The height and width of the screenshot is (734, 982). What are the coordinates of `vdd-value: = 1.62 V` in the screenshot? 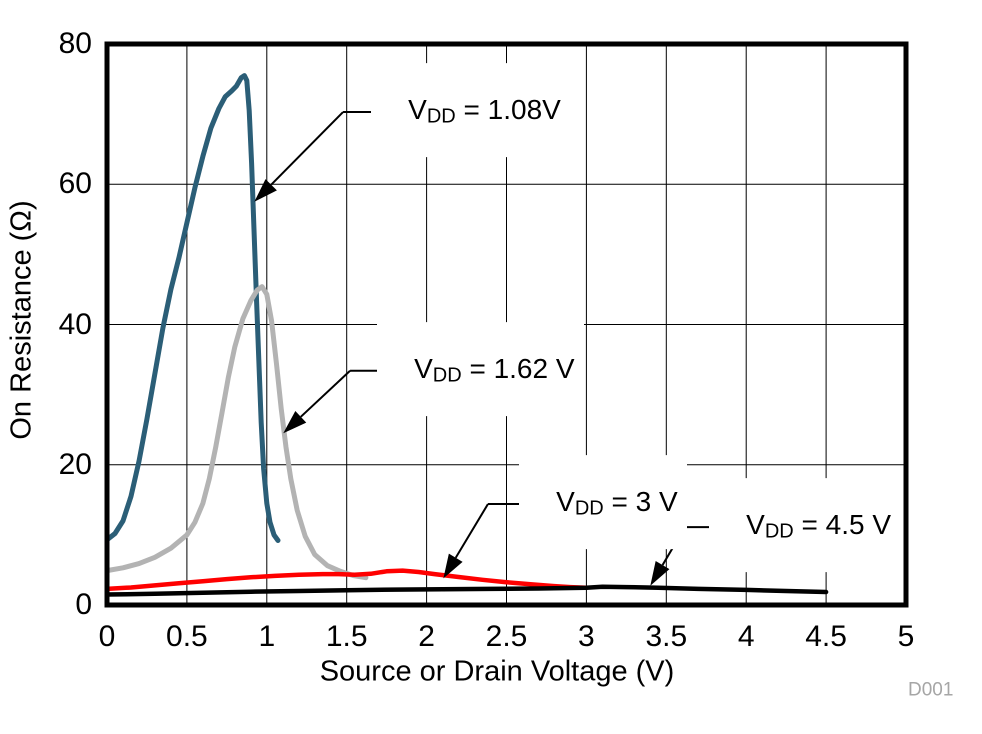 It's located at (518, 368).